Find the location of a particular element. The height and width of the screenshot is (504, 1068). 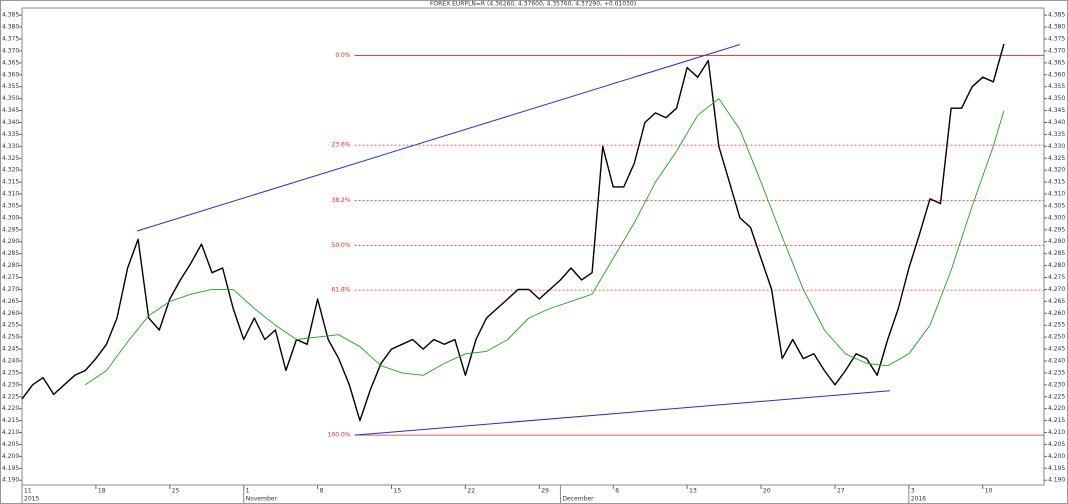

y-tick-label: 4.230 is located at coordinates (10, 384).